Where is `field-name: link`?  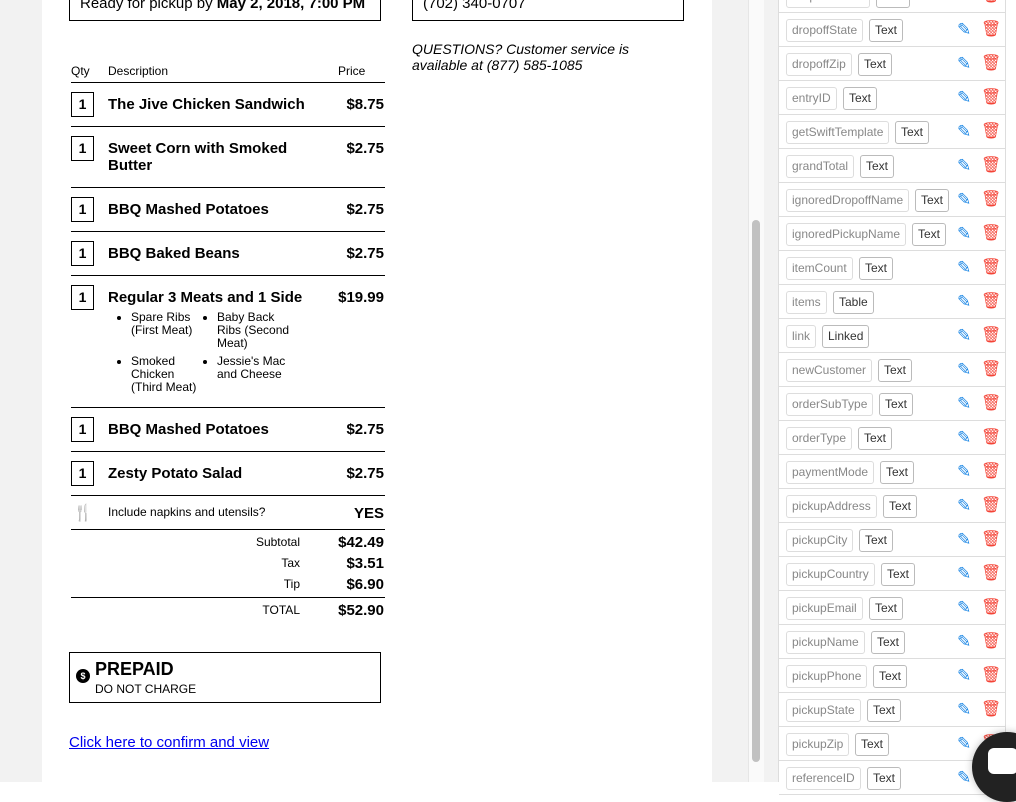
field-name: link is located at coordinates (801, 336).